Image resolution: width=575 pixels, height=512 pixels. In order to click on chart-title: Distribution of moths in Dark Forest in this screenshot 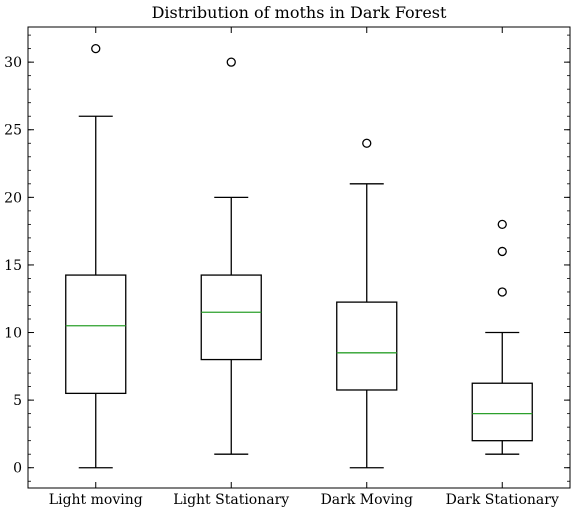, I will do `click(299, 12)`.